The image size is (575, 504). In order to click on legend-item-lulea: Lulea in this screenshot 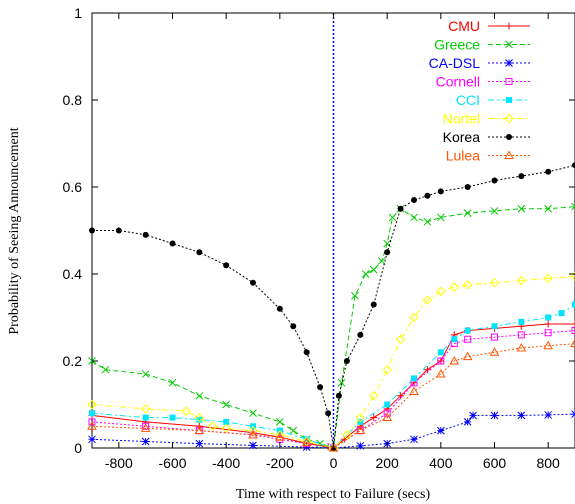, I will do `click(488, 156)`.